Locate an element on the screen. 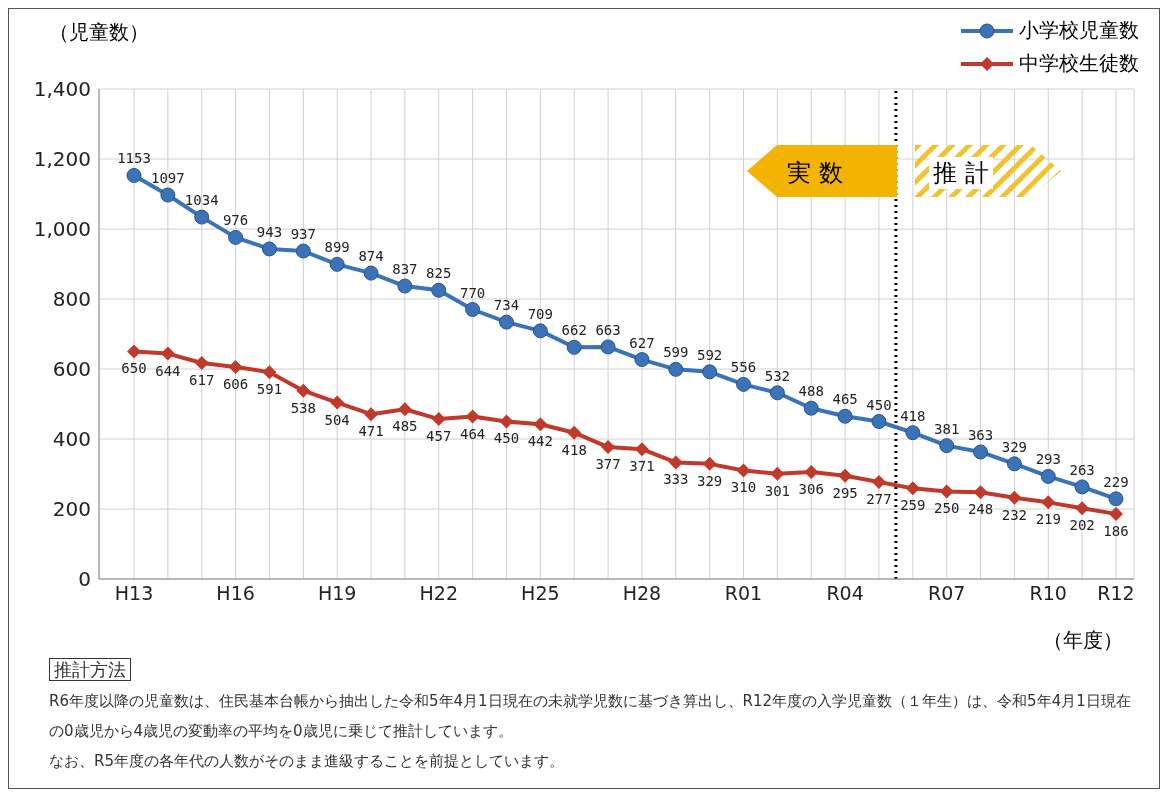 The image size is (1166, 796). legend-label: 小学校児童数 is located at coordinates (1079, 30).